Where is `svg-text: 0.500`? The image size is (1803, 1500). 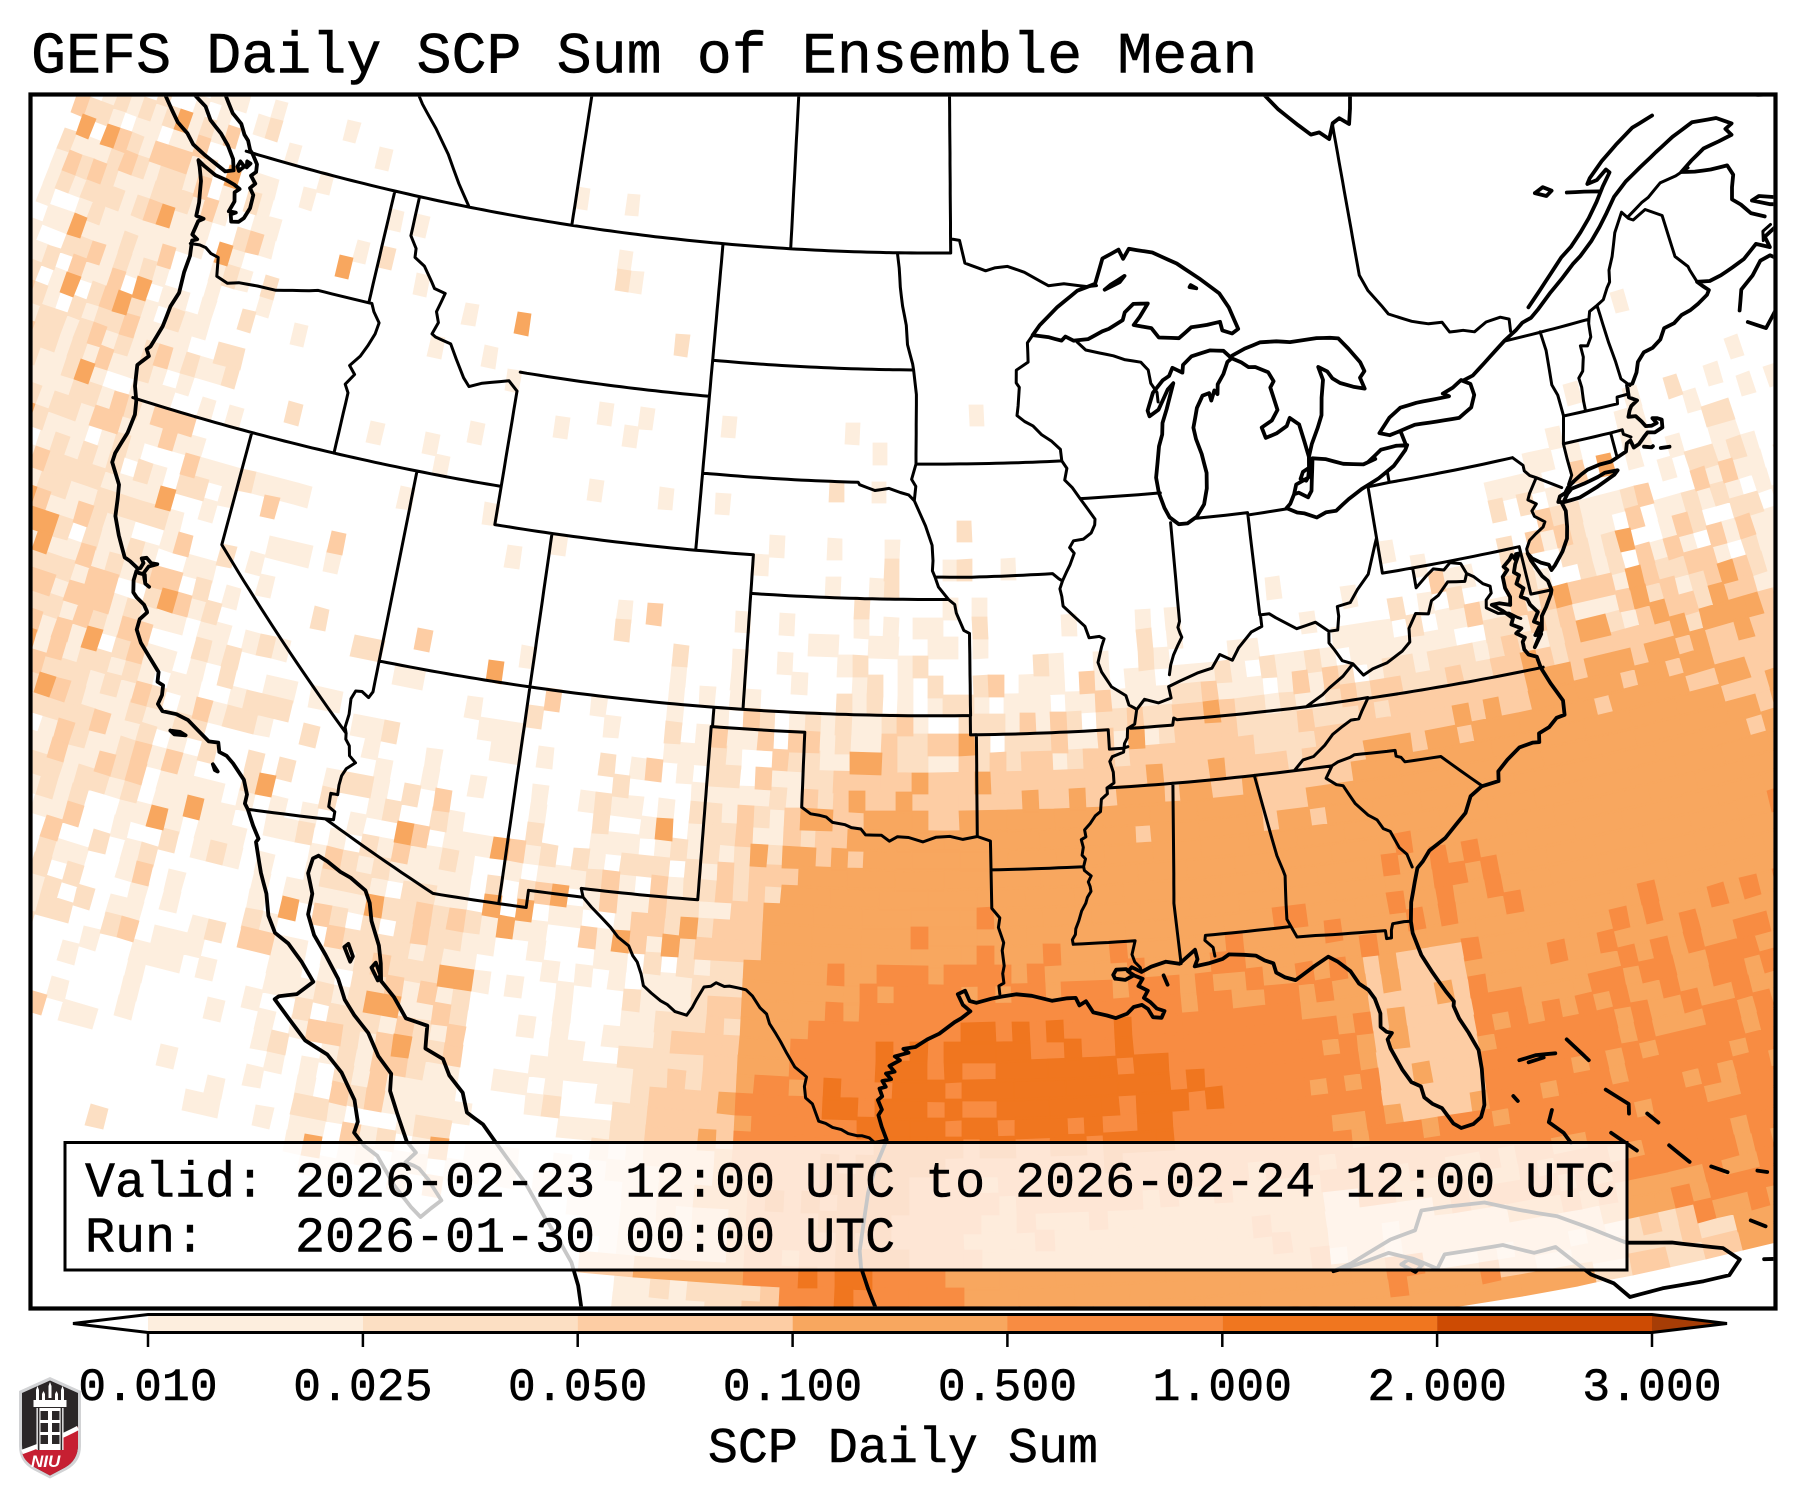 svg-text: 0.500 is located at coordinates (1008, 1387).